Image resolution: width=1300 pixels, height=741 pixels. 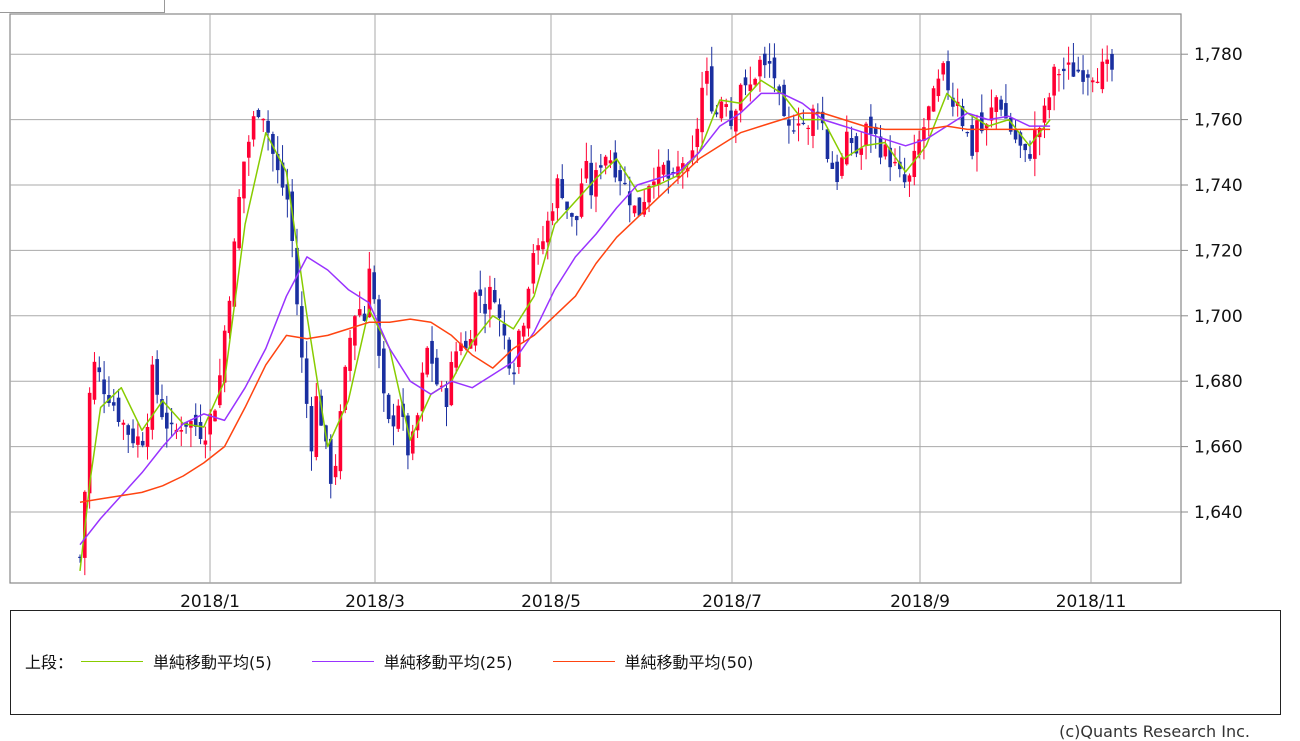 What do you see at coordinates (732, 601) in the screenshot?
I see `x-tick-label: 2018/7` at bounding box center [732, 601].